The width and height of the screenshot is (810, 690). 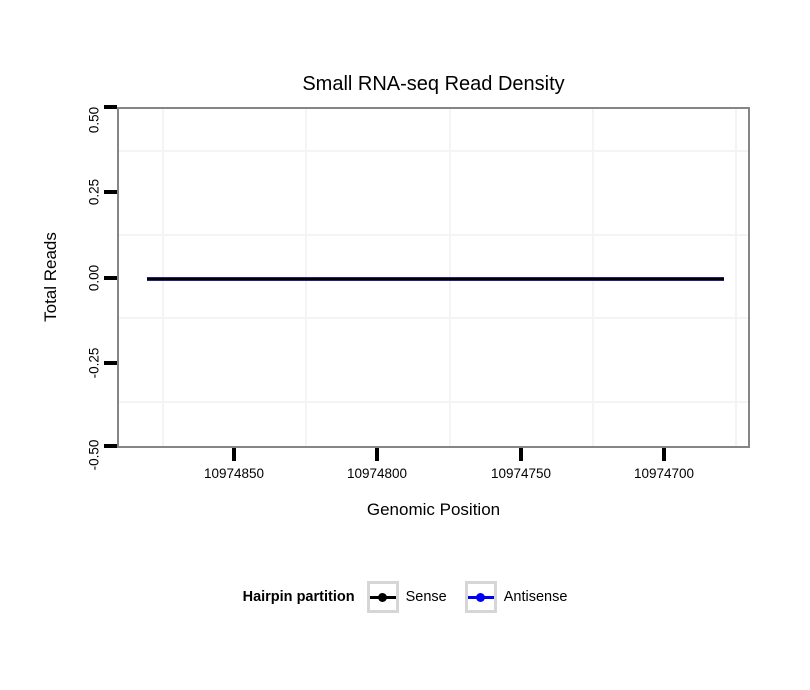 What do you see at coordinates (50, 277) in the screenshot?
I see `y-axis-title: Total Reads` at bounding box center [50, 277].